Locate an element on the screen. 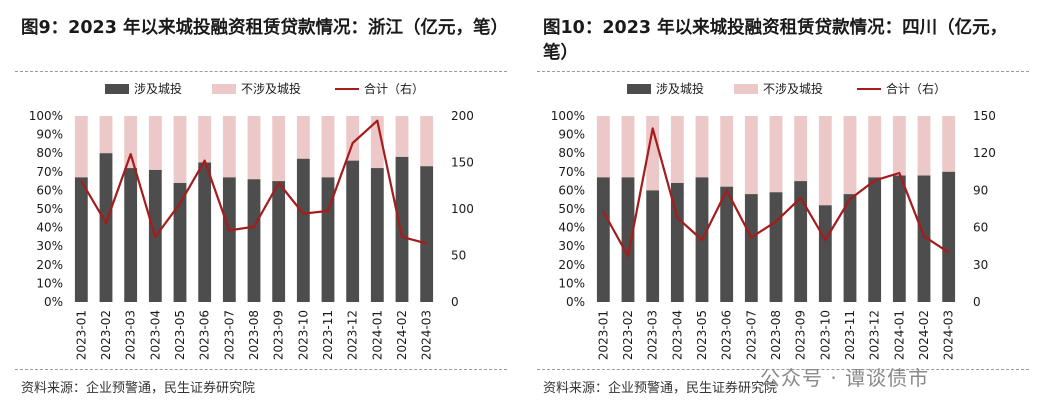  y-left-tick-label: 60% is located at coordinates (49, 190).